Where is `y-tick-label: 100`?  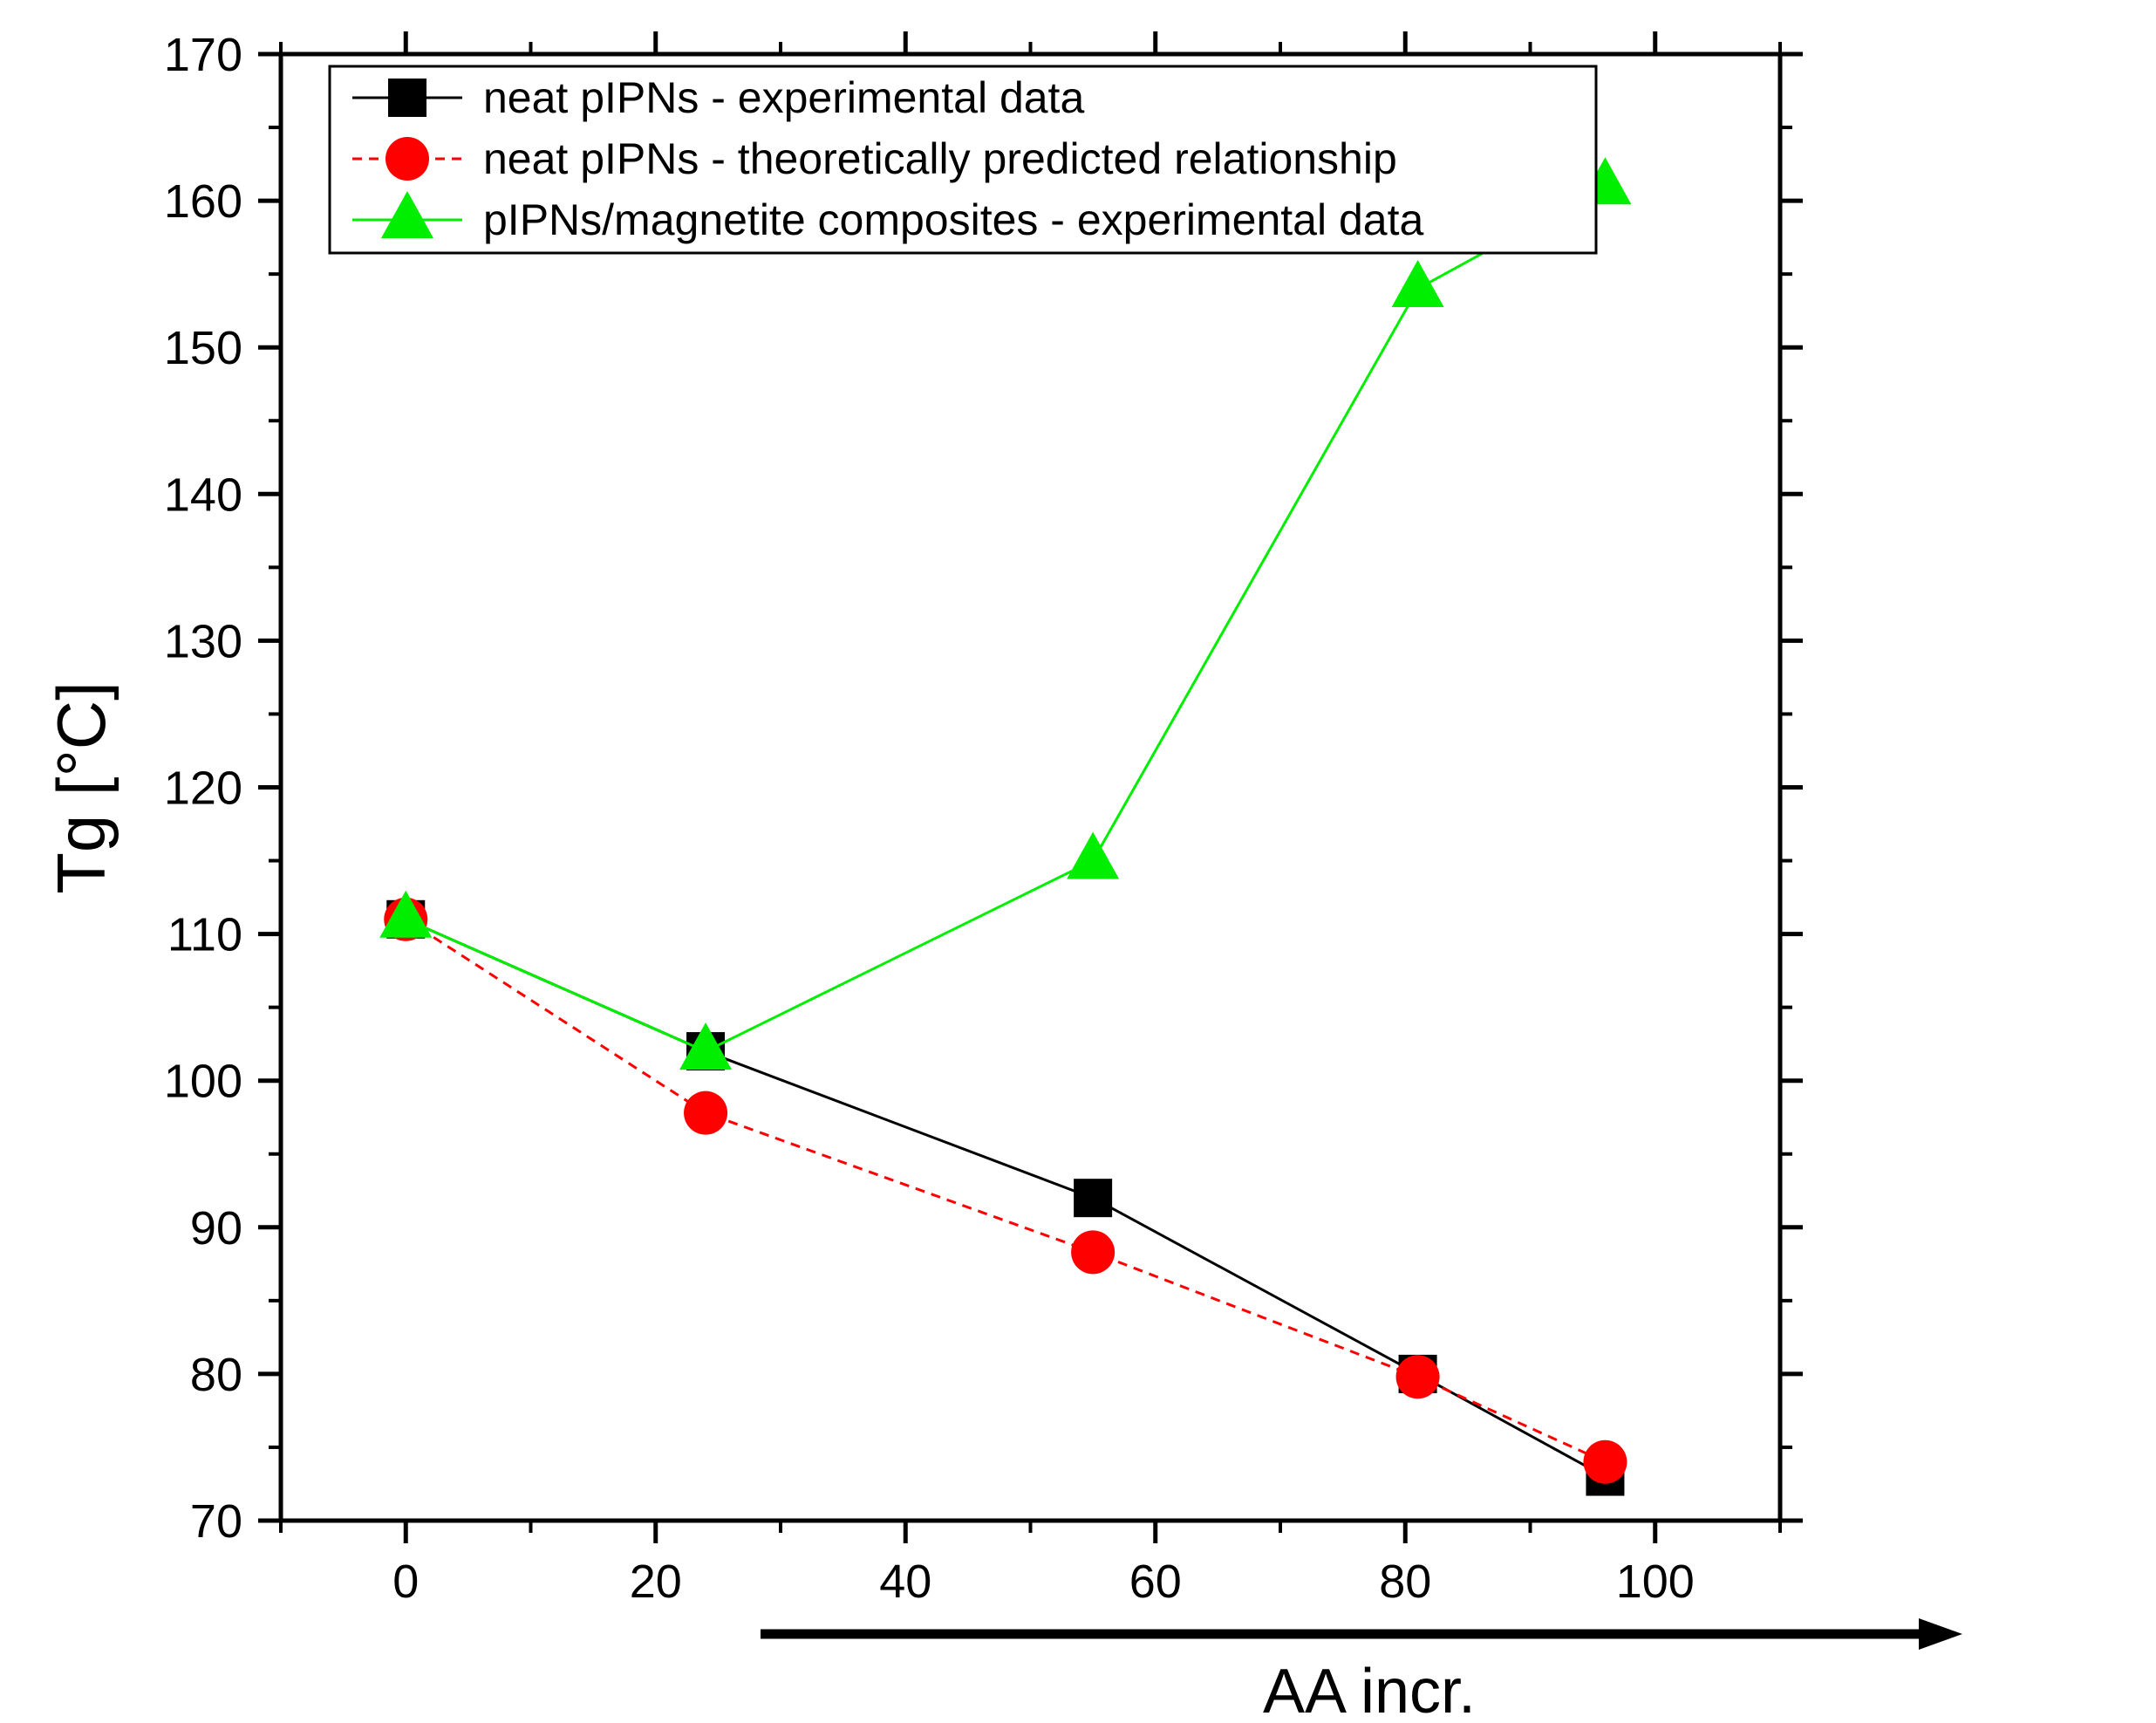
y-tick-label: 100 is located at coordinates (203, 1082).